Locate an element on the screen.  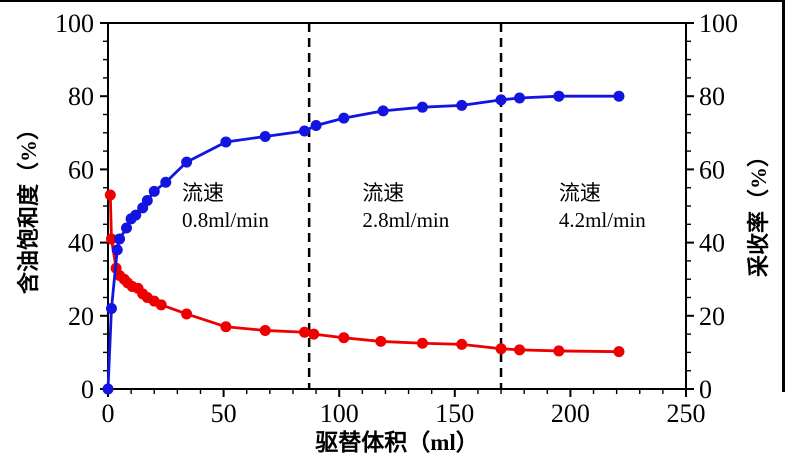
y-tick-label-right: 40 is located at coordinates (712, 243).